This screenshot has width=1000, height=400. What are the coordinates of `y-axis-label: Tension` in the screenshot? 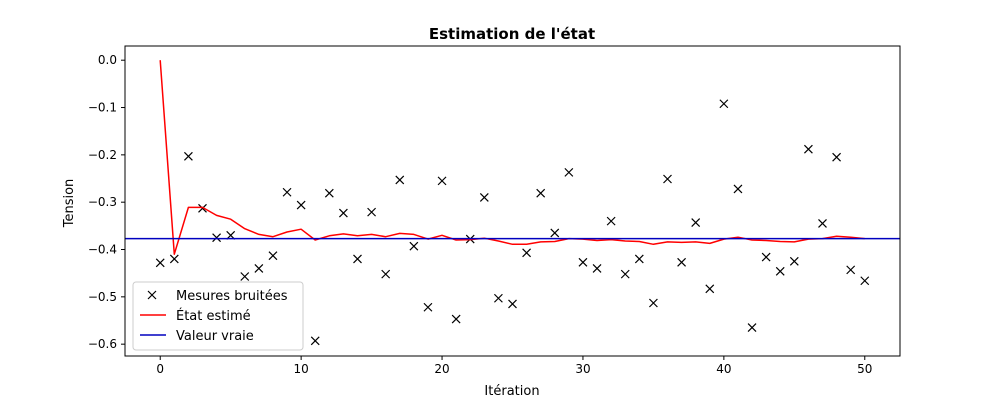 It's located at (69, 204).